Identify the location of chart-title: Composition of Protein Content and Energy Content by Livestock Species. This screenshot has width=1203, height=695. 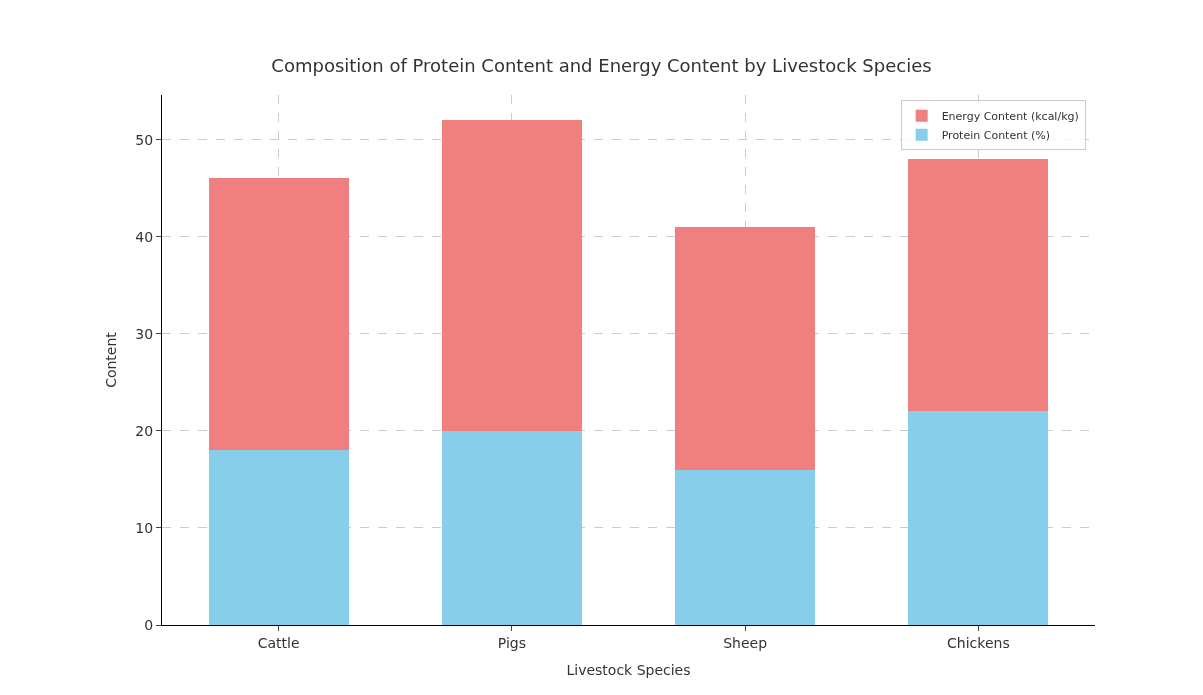
(601, 66).